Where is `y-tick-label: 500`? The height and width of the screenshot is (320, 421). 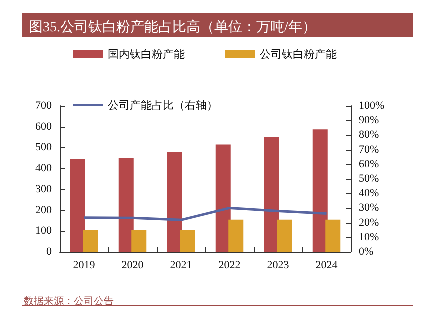
y-tick-label: 500 is located at coordinates (44, 148).